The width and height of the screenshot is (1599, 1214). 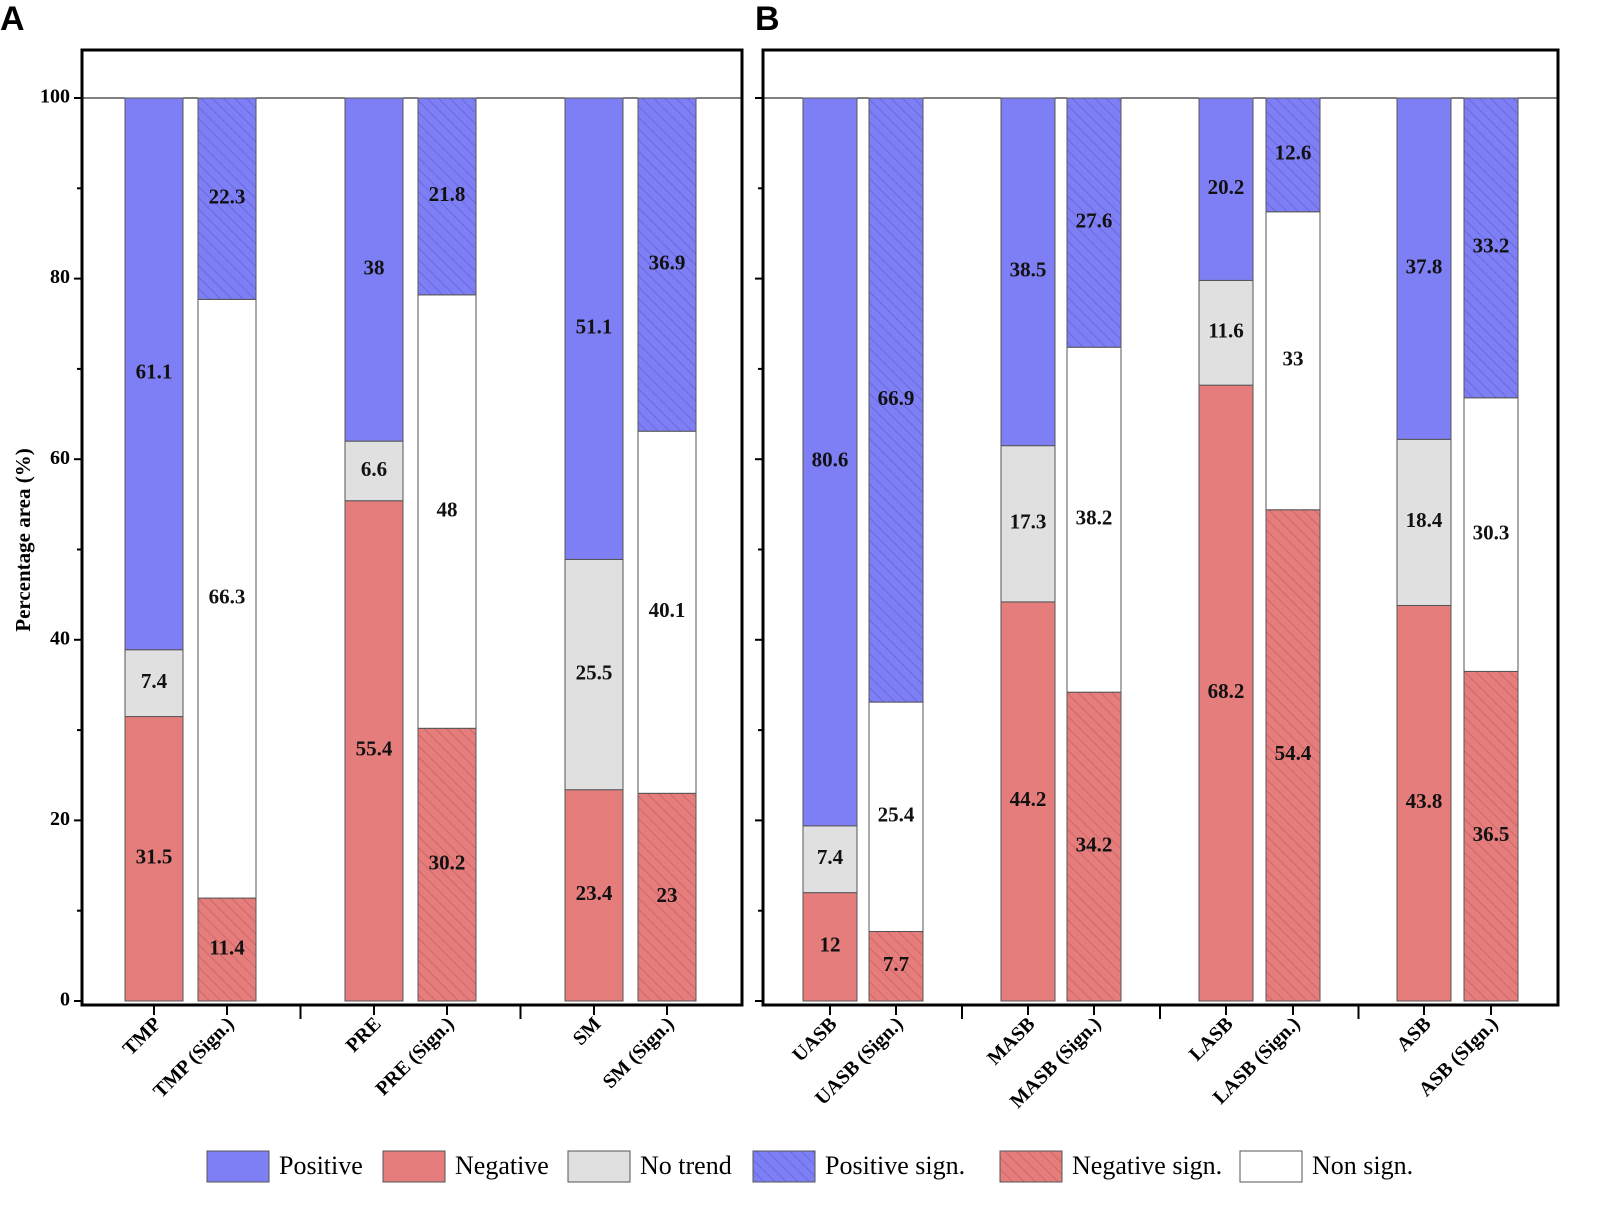 I want to click on data-label: 55.4, so click(x=374, y=749).